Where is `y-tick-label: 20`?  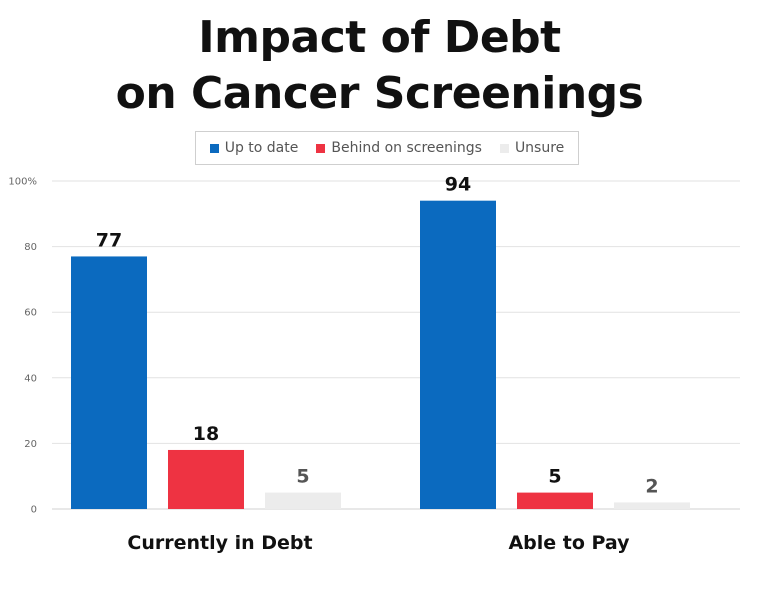 y-tick-label: 20 is located at coordinates (30, 444).